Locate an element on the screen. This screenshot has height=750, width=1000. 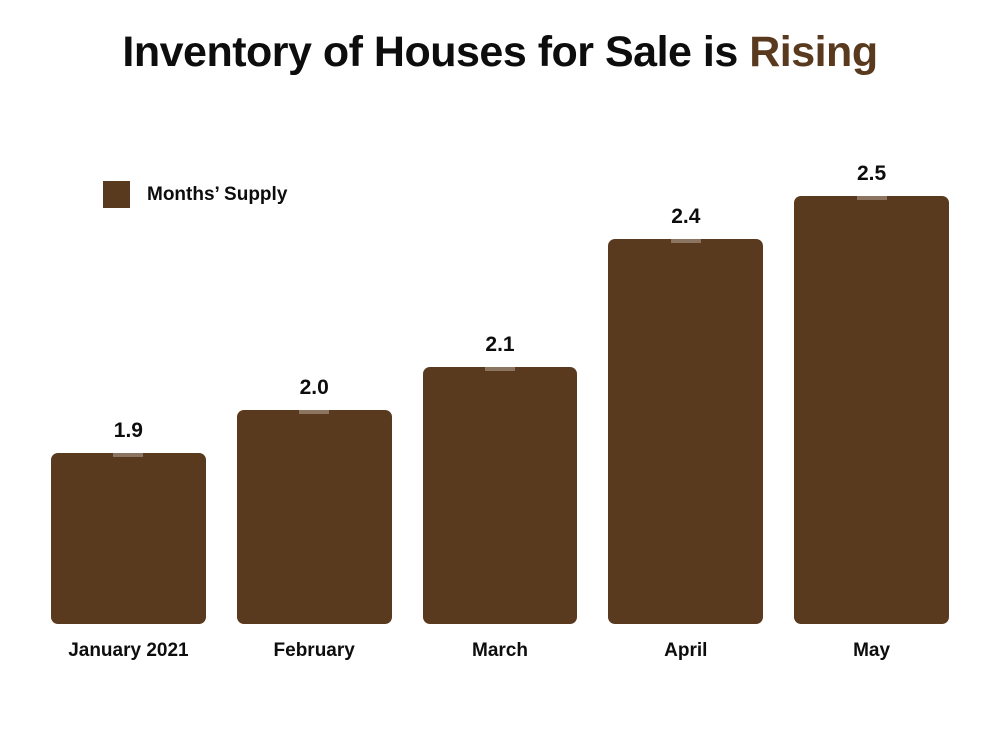
chart-title-main: Inventory of Houses for Sale is is located at coordinates (436, 52).